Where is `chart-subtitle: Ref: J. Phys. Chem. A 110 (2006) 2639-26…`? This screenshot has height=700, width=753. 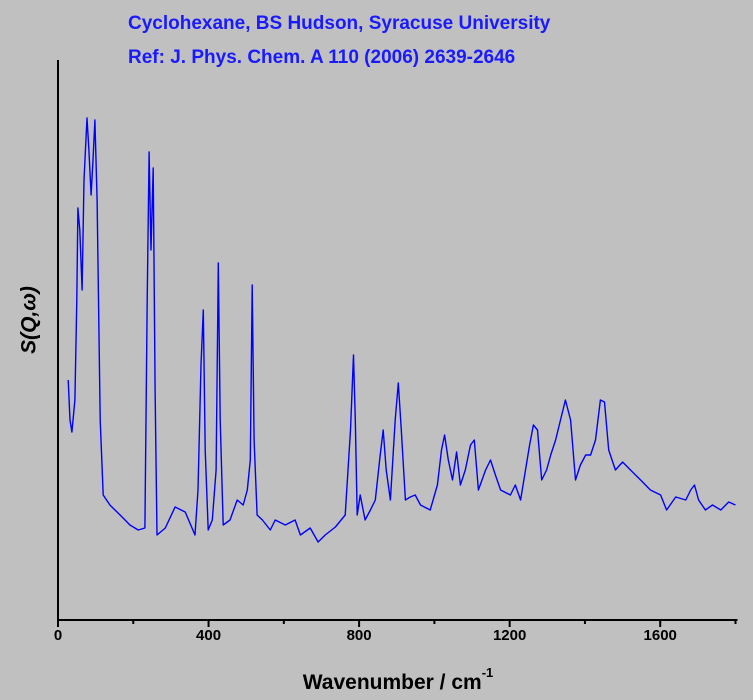 chart-subtitle: Ref: J. Phys. Chem. A 110 (2006) 2639-26… is located at coordinates (321, 57).